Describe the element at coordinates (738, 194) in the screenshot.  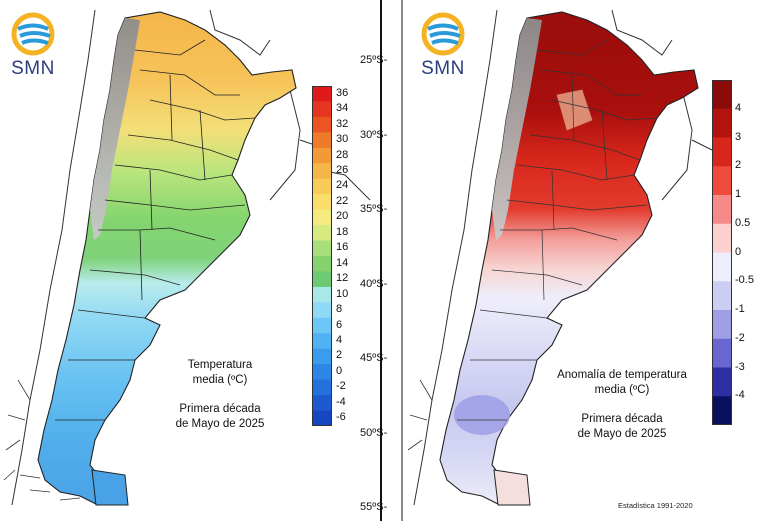
I see `colorbar-label: 1` at that location.